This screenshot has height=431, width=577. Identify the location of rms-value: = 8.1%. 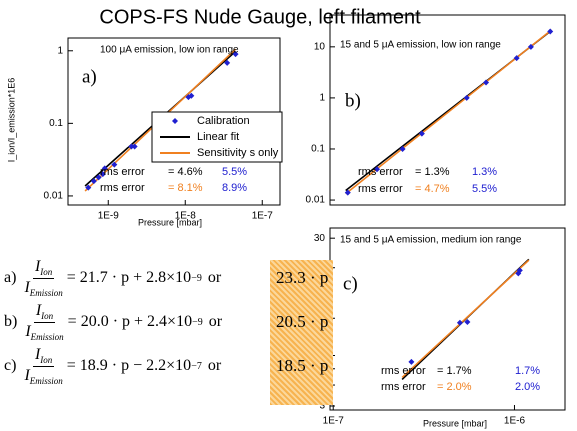
(185, 188).